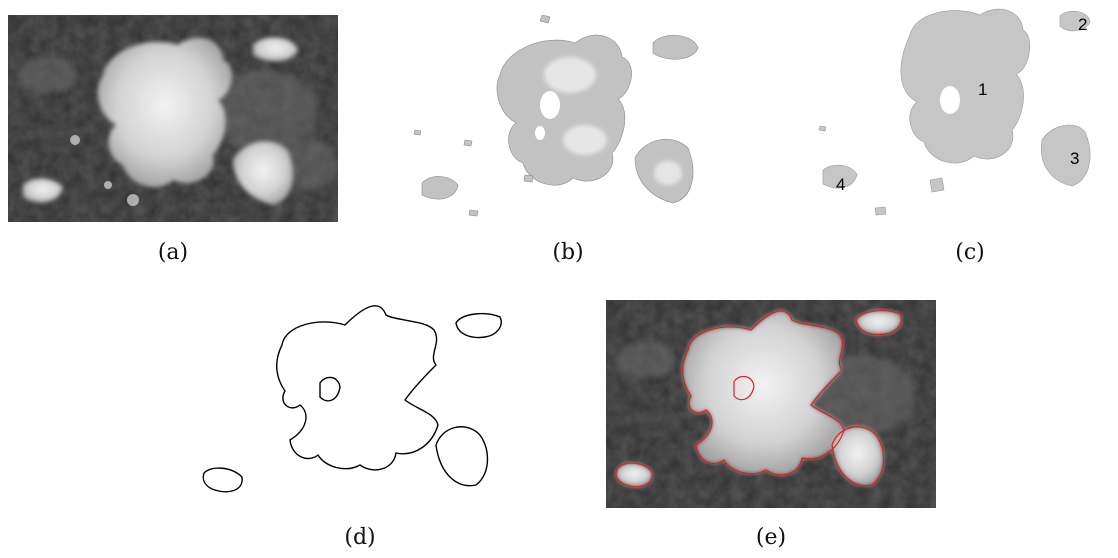  I want to click on caption-c: (c), so click(970, 252).